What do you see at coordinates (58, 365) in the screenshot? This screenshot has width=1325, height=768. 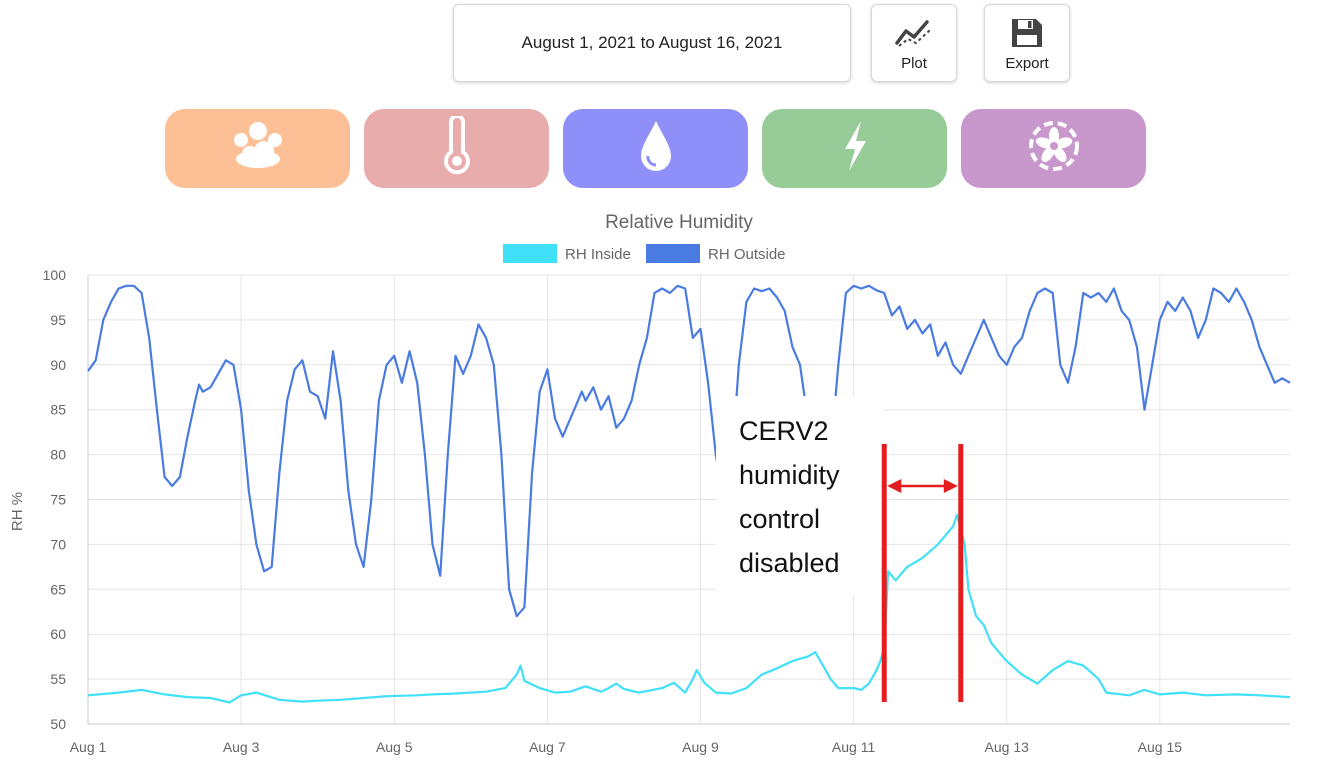 I see `y-tick-label: 90` at bounding box center [58, 365].